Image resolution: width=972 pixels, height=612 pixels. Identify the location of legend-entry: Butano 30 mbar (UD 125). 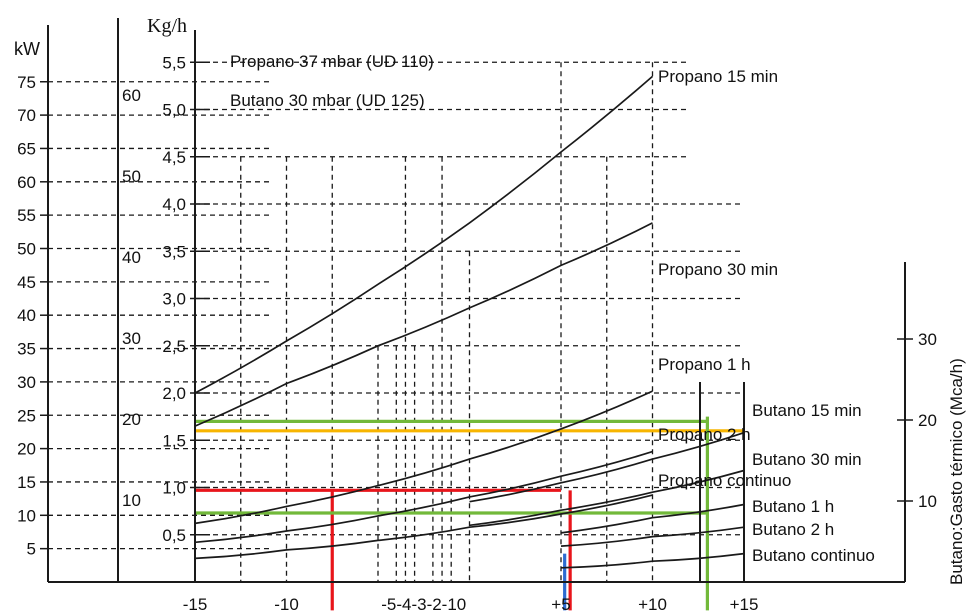
(327, 100).